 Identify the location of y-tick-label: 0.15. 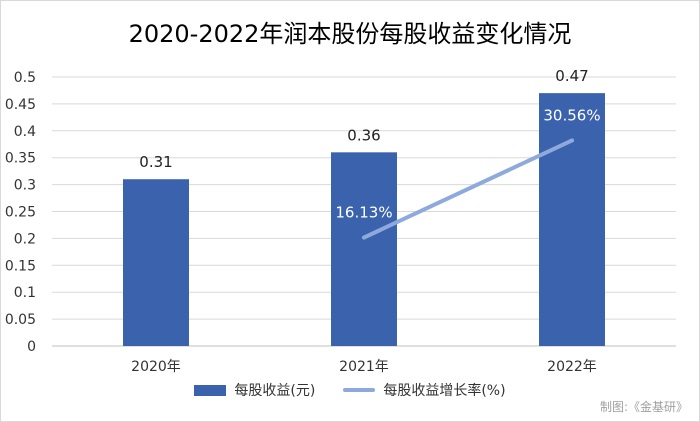
(20, 266).